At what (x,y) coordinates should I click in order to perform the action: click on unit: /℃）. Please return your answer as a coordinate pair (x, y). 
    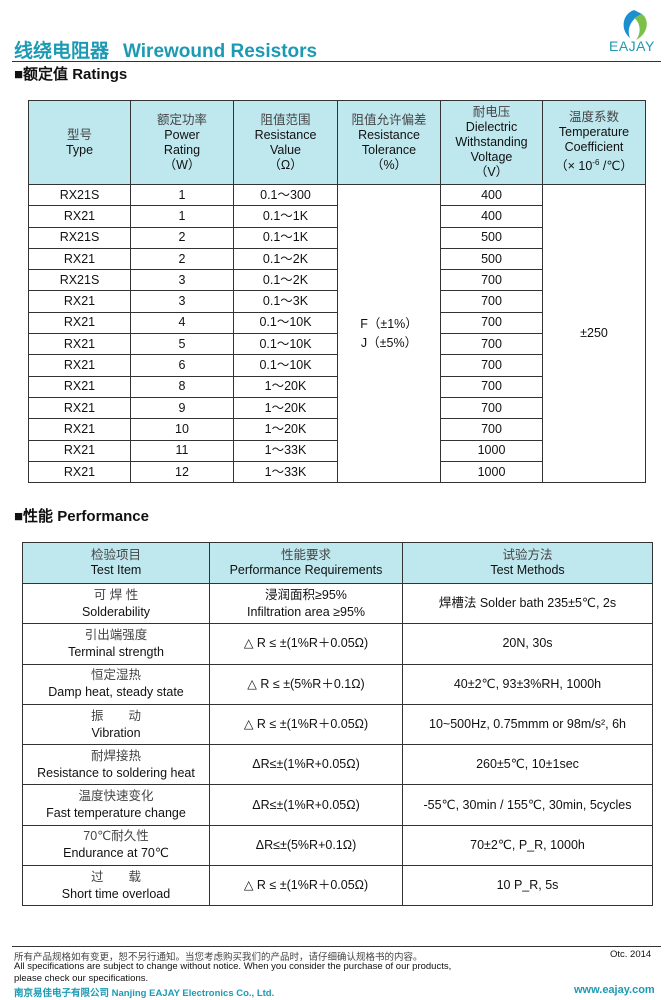
    Looking at the image, I should click on (616, 166).